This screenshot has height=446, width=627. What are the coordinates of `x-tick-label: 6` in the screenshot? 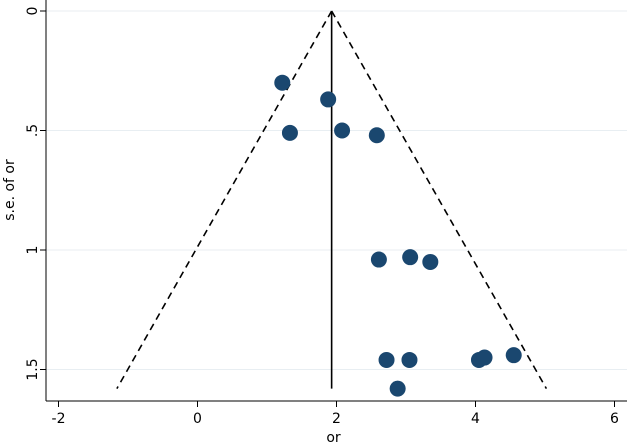 It's located at (614, 419).